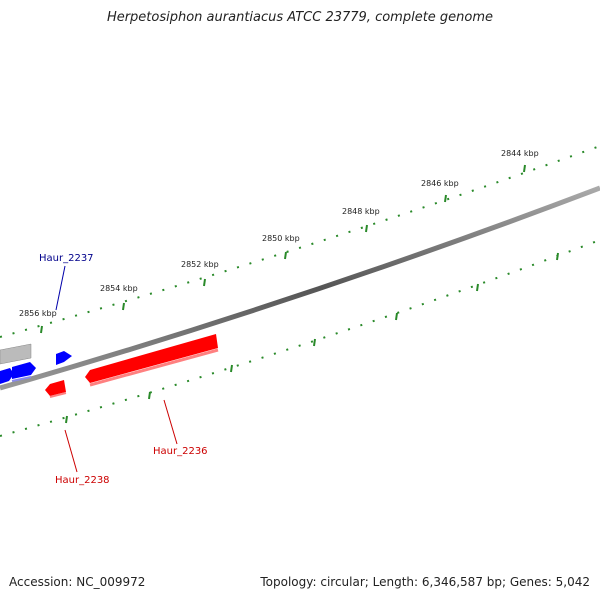  I want to click on tick-label: 2848 kbp, so click(361, 211).